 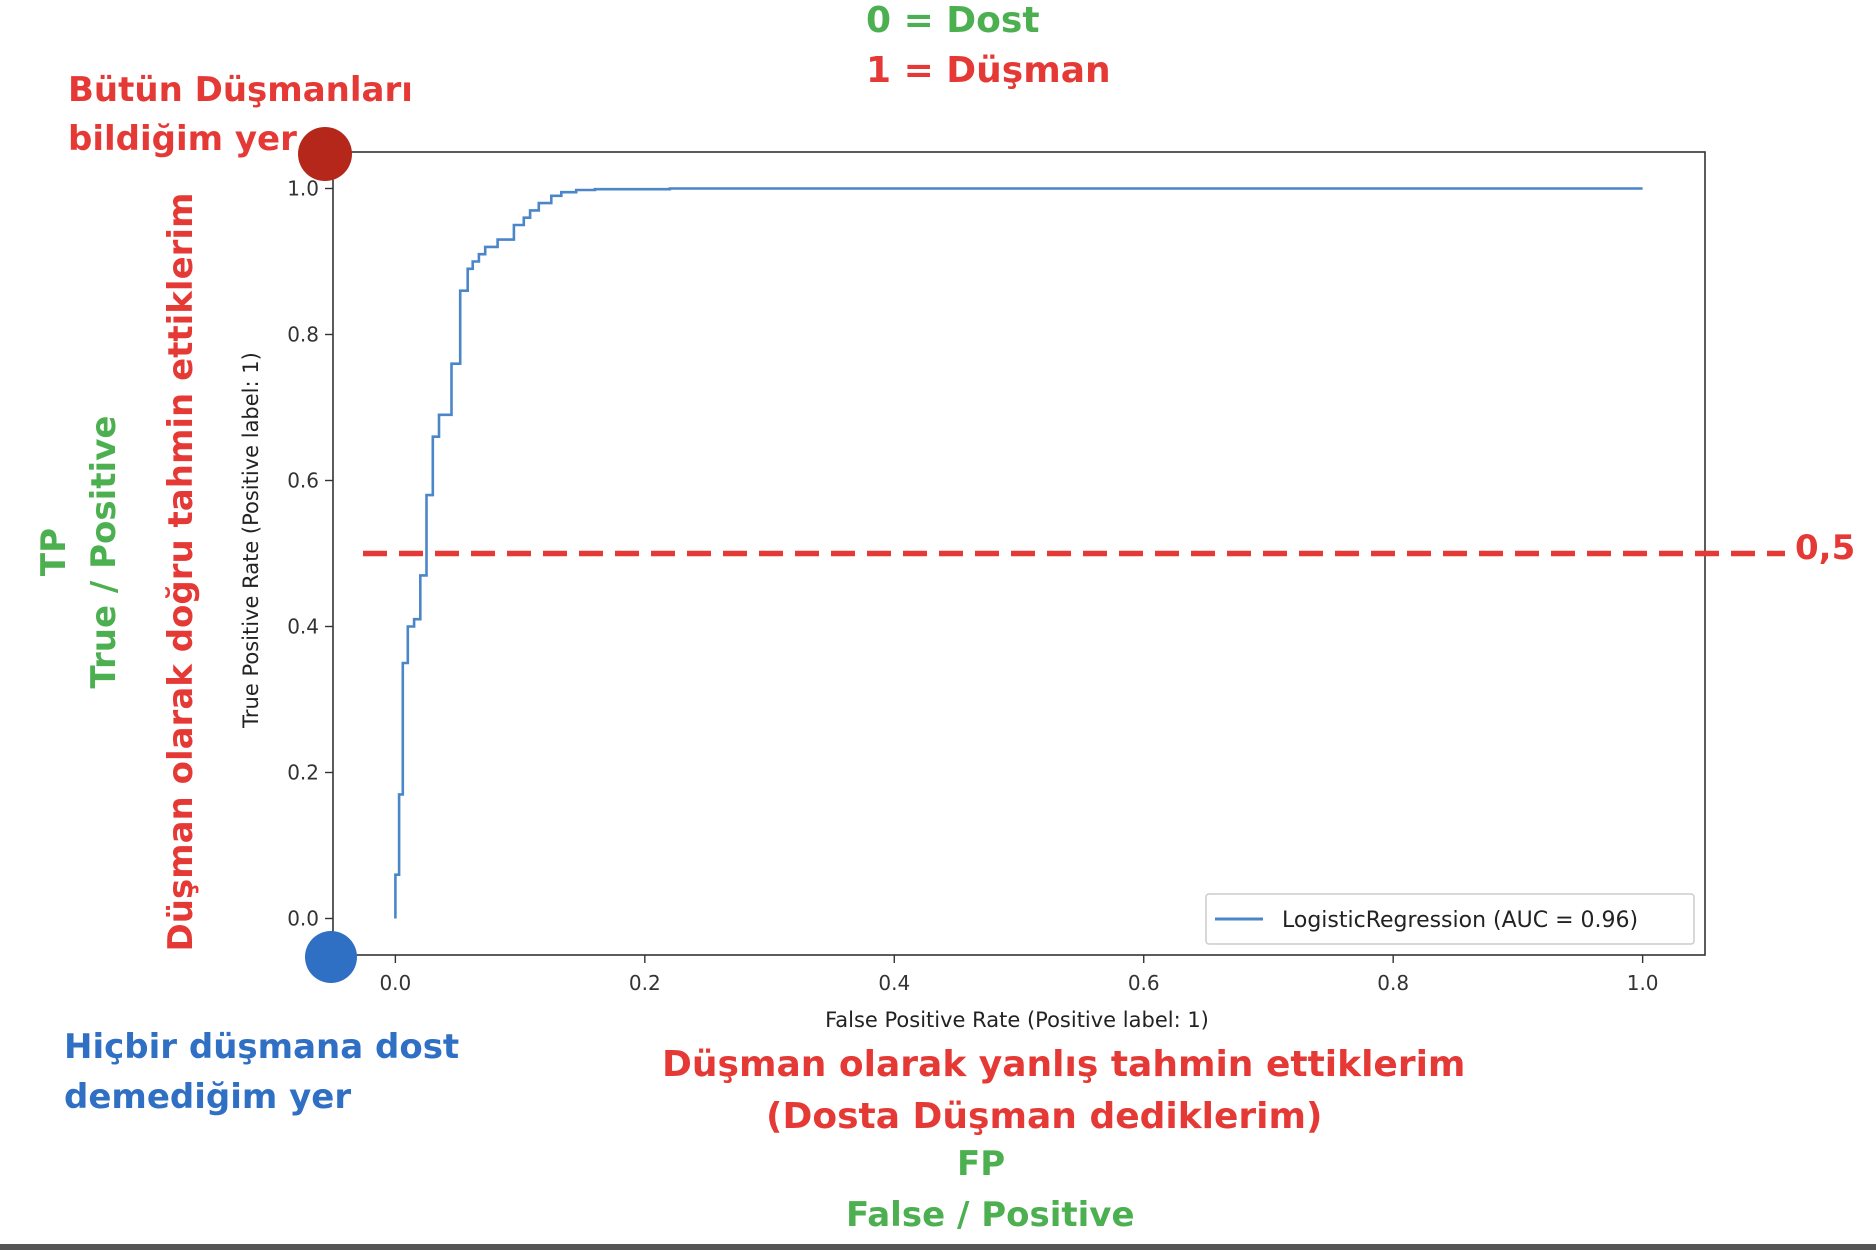 What do you see at coordinates (181, 572) in the screenshot?
I see `y-side-annotation-red: Düşman olarak doğru tahmin ettiklerim` at bounding box center [181, 572].